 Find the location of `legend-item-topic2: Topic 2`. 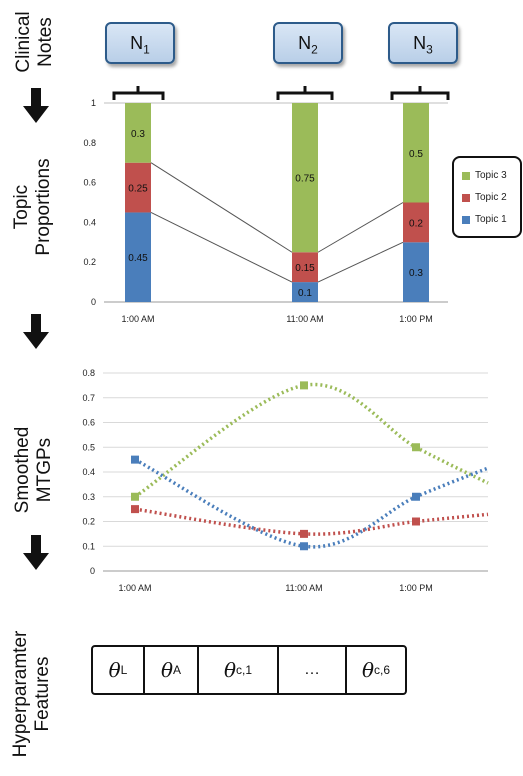

legend-item-topic2: Topic 2 is located at coordinates (484, 197).